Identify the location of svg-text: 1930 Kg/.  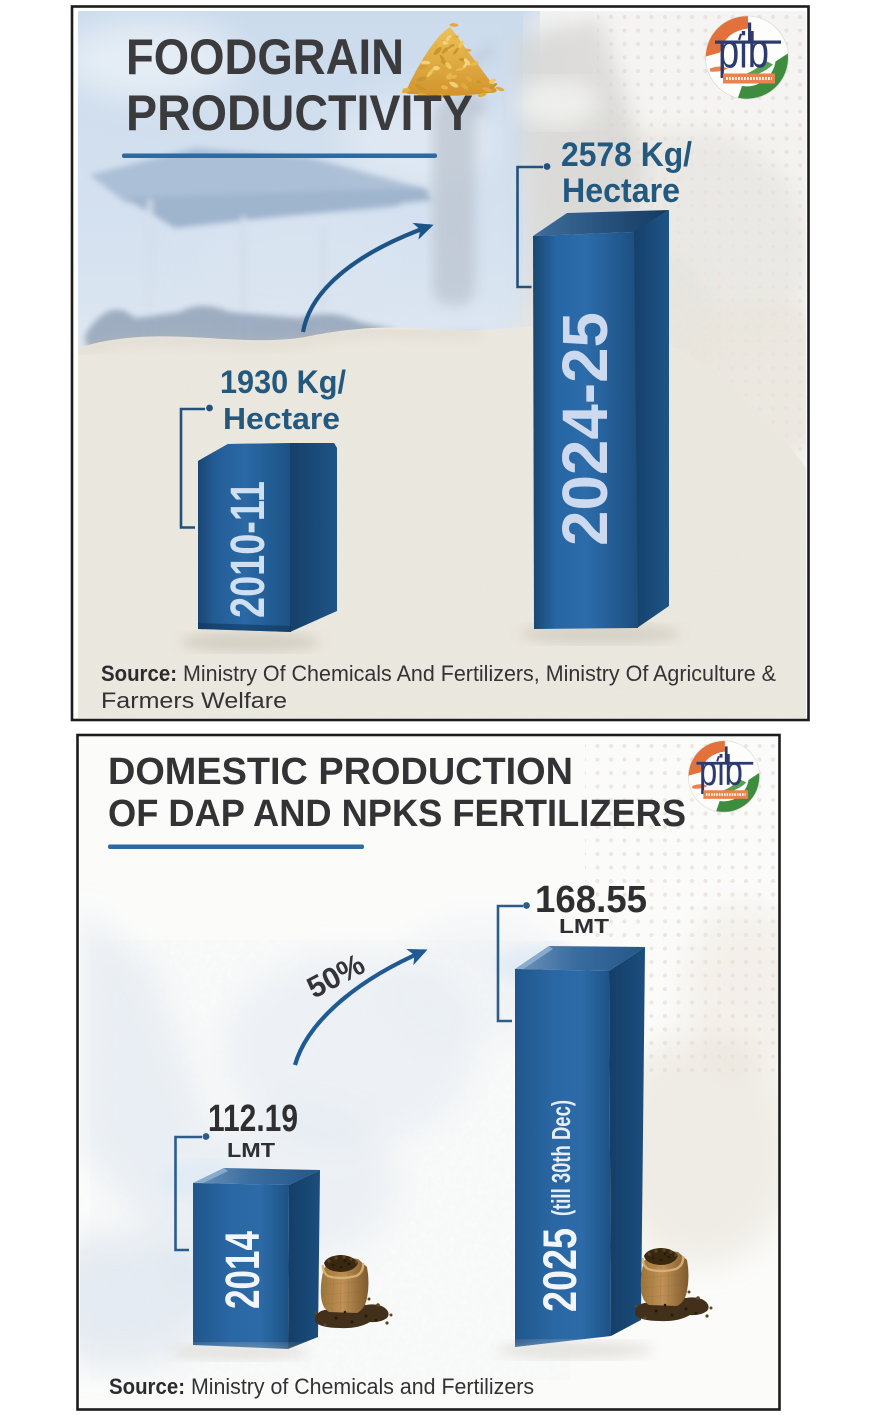
(283, 382).